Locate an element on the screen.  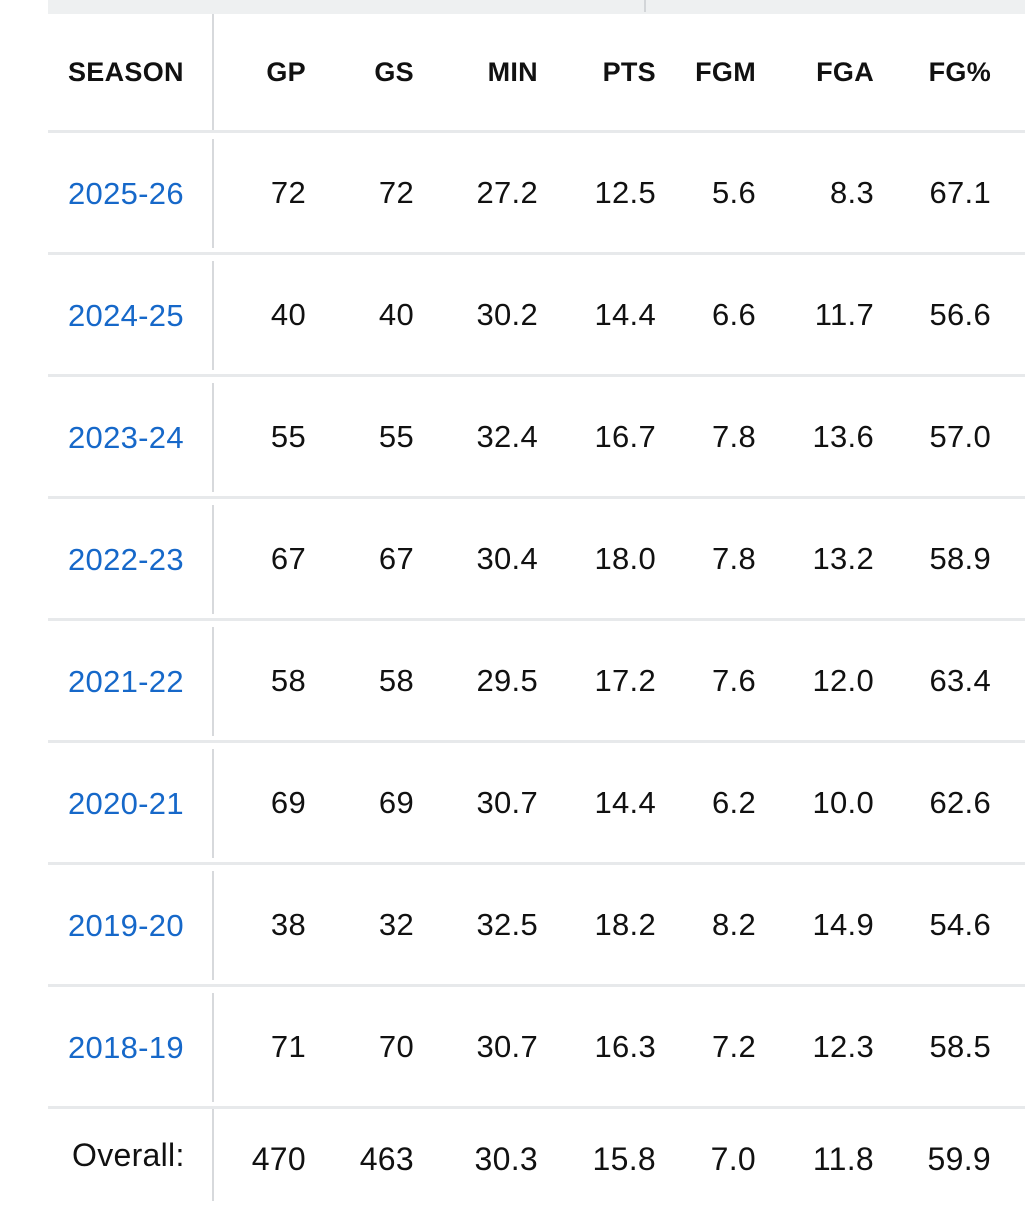
table-row: 2019-20 38 32 32.5 18.2 8.2 14.9 54.6 is located at coordinates (536, 926).